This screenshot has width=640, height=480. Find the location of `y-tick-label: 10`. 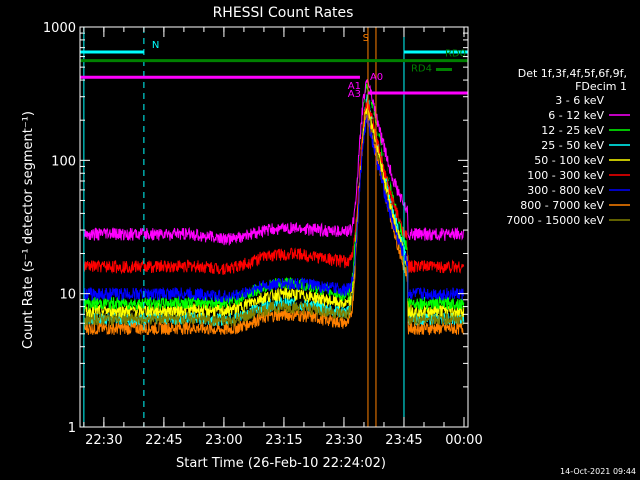

y-tick-label: 10 is located at coordinates (67, 295).